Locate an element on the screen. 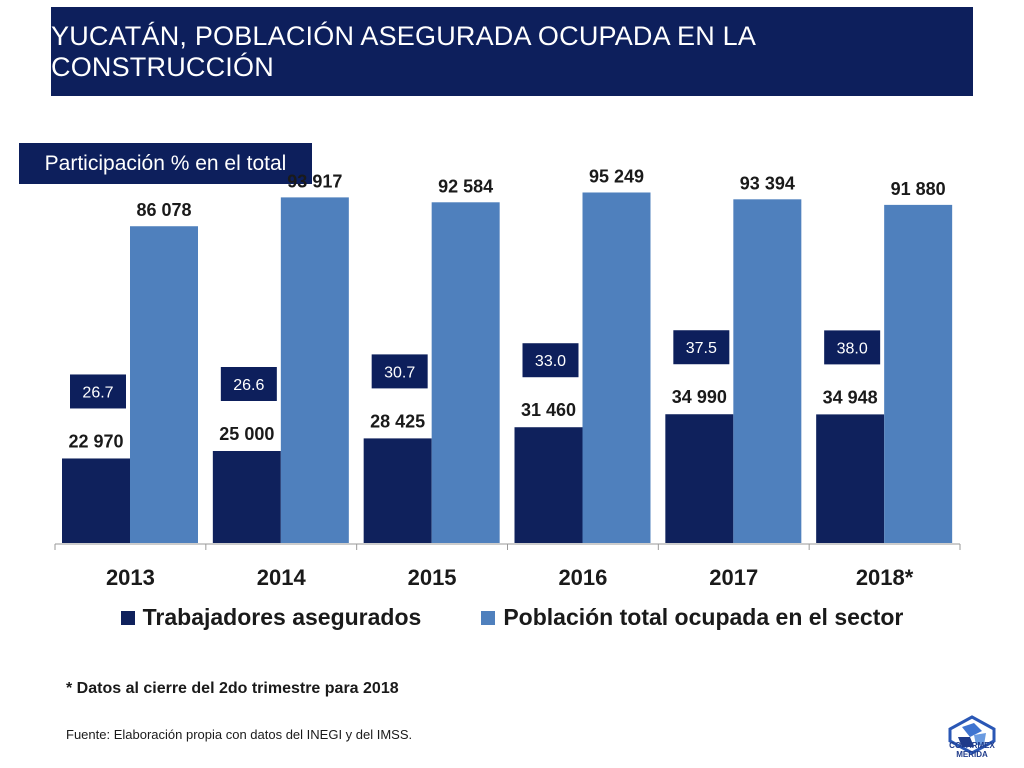  subtitle: Participación % en el total is located at coordinates (165, 163).